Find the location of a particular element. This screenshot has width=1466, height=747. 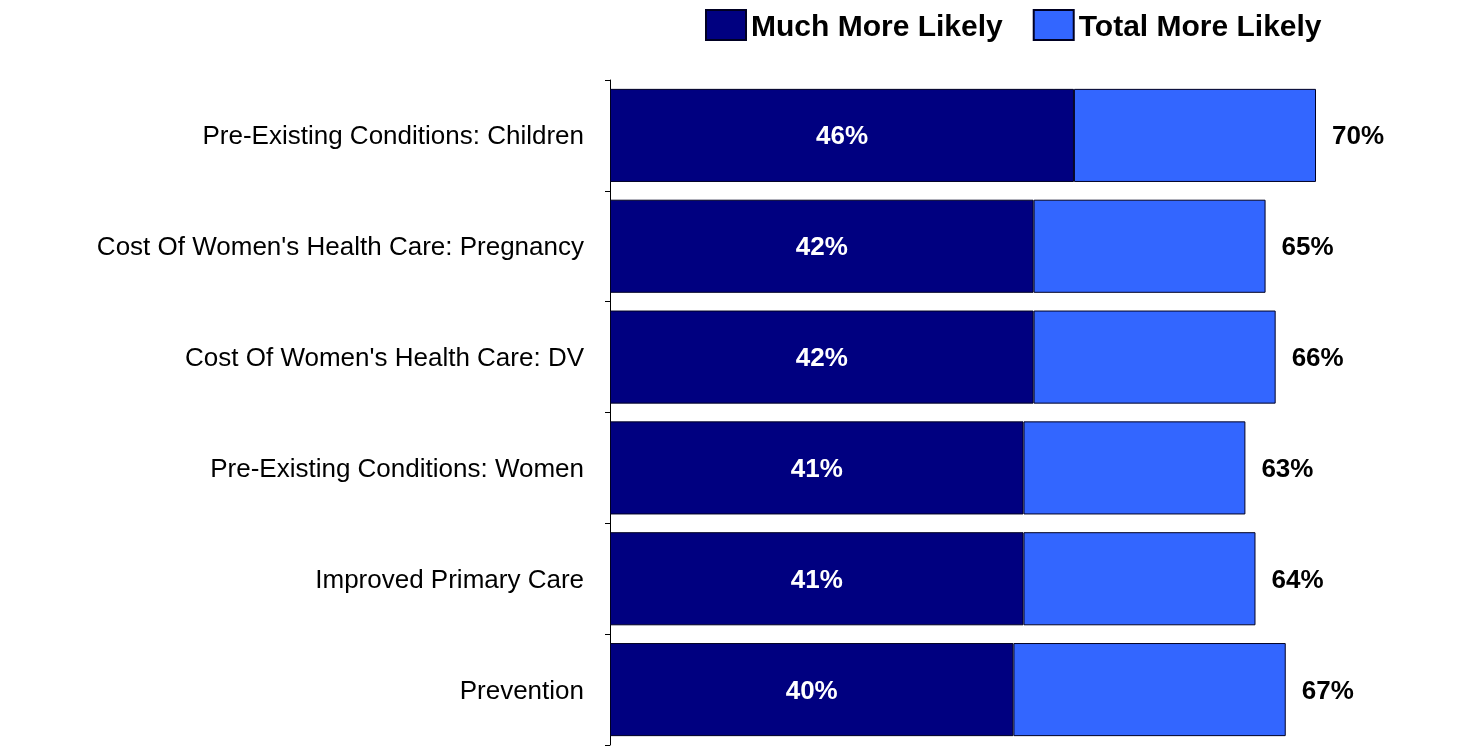

total-label: 66% is located at coordinates (1317, 357).